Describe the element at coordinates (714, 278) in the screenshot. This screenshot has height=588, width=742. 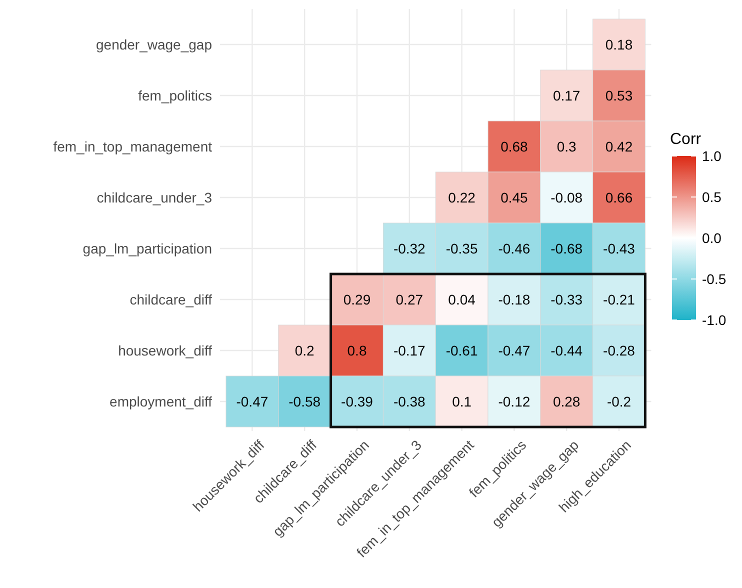
I see `color-bar-label: -0.5` at that location.